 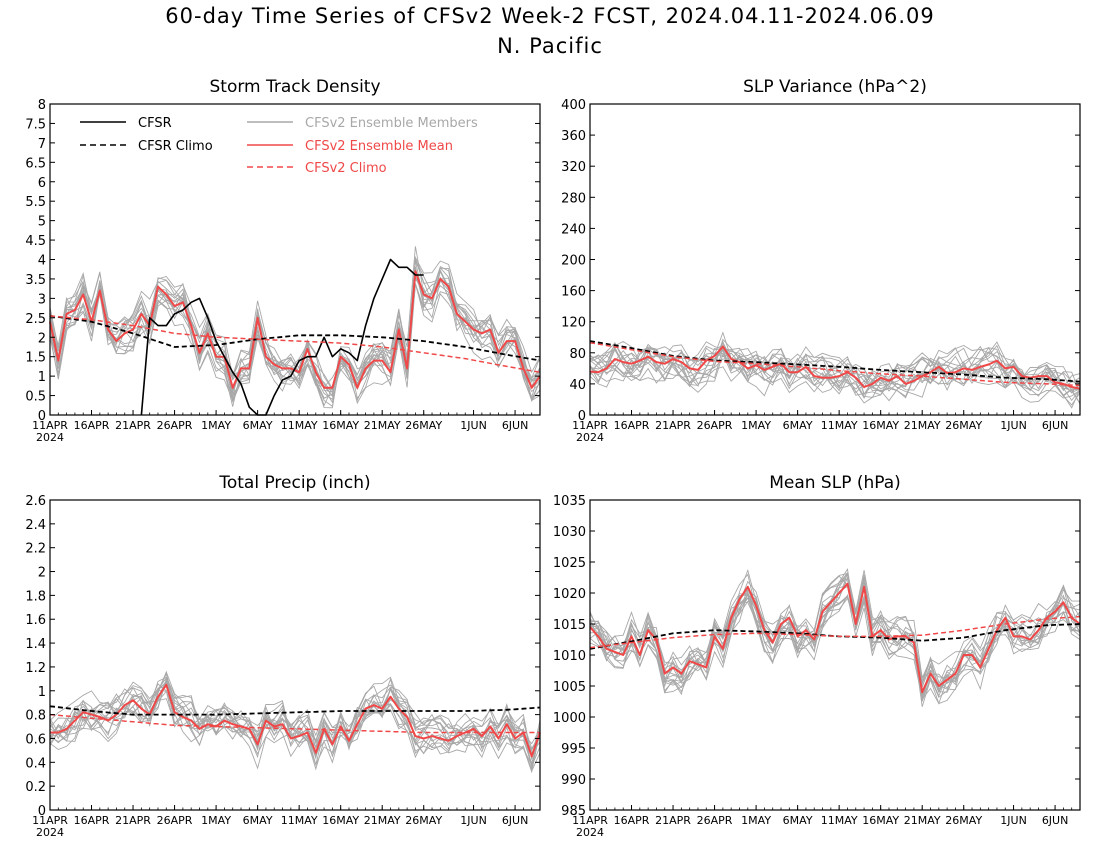 What do you see at coordinates (35, 501) in the screenshot?
I see `y-tick-label: 2.6` at bounding box center [35, 501].